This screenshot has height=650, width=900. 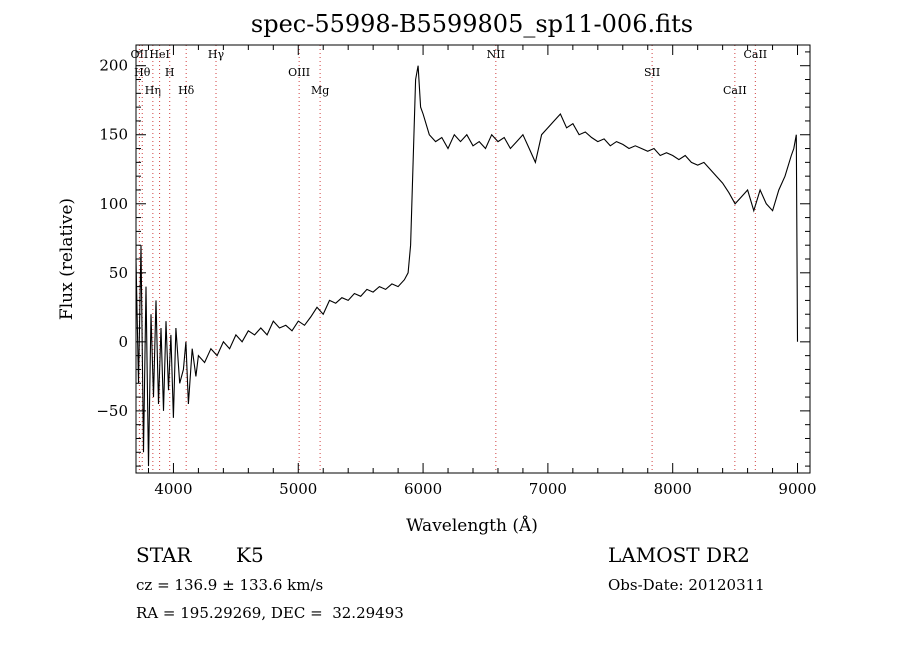 What do you see at coordinates (170, 72) in the screenshot?
I see `line-marker-label: H` at bounding box center [170, 72].